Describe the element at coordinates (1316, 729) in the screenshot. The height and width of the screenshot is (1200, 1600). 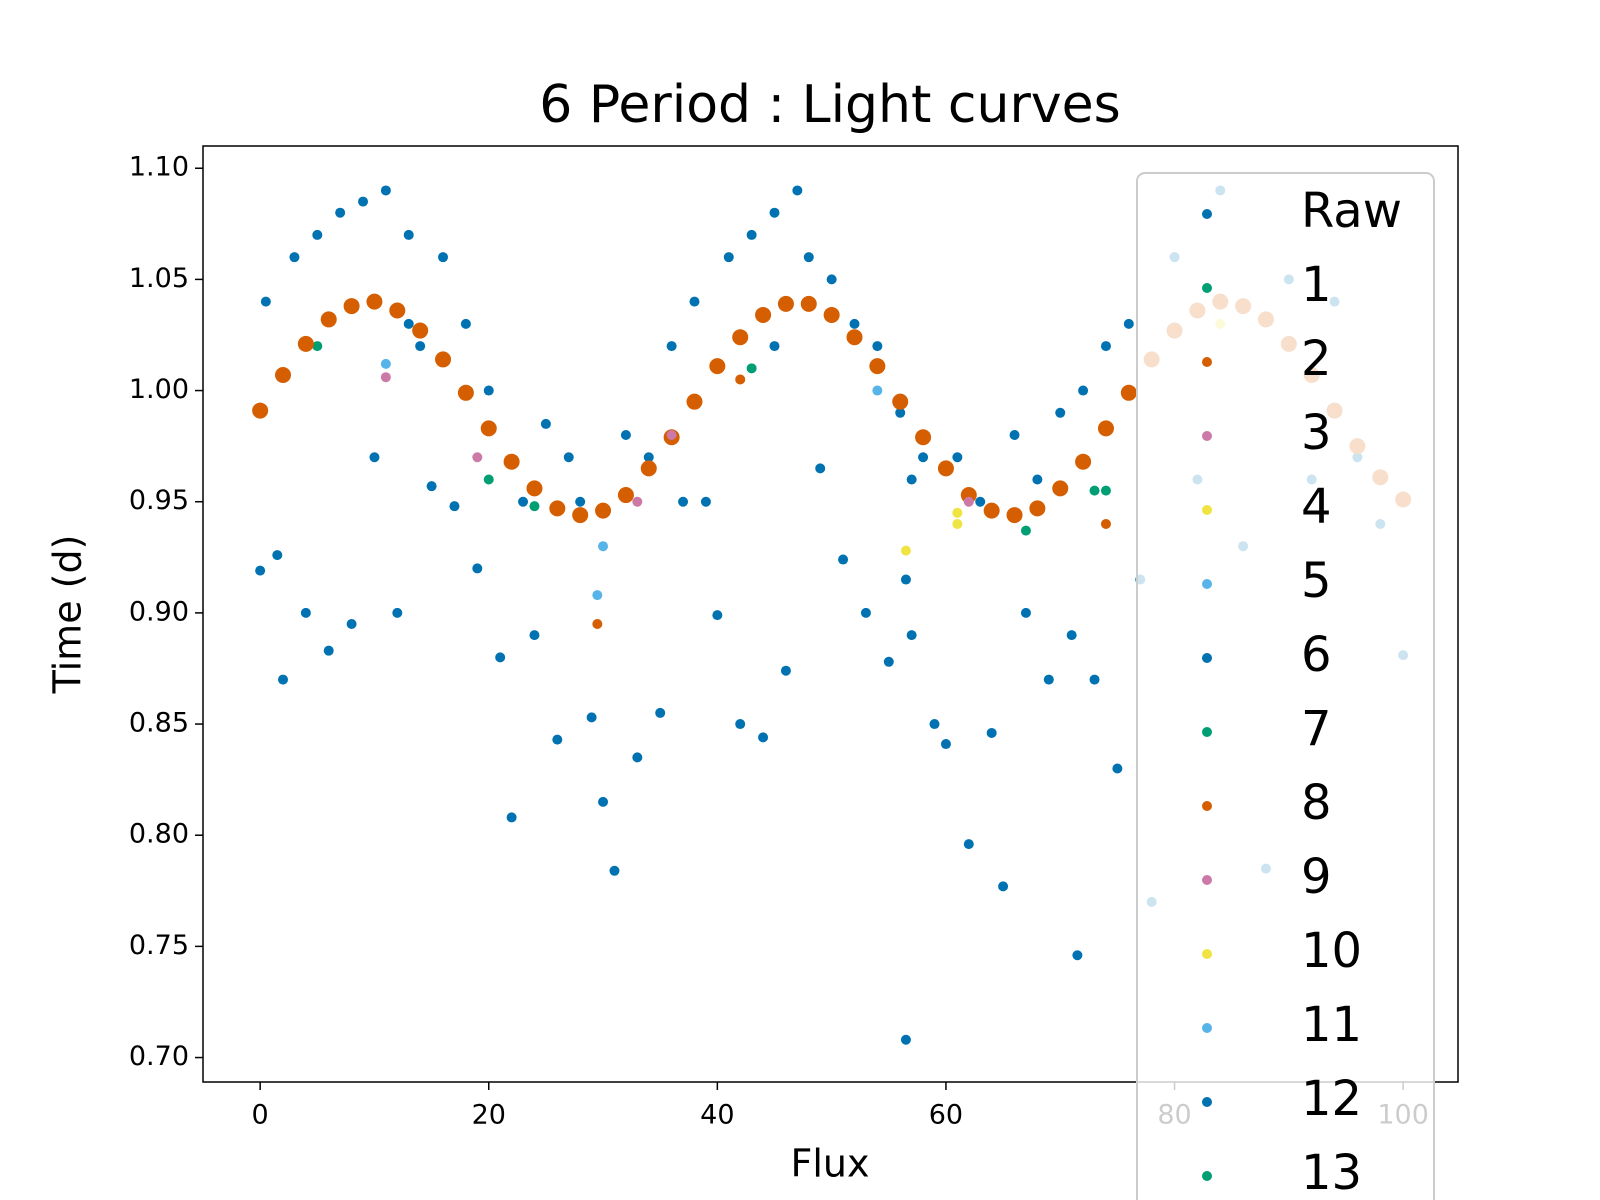
I see `legend-label: 7` at that location.